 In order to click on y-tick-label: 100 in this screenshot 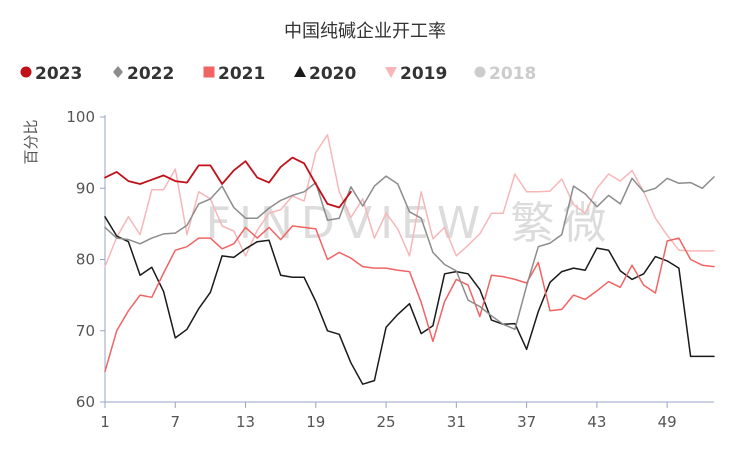, I will do `click(80, 117)`.